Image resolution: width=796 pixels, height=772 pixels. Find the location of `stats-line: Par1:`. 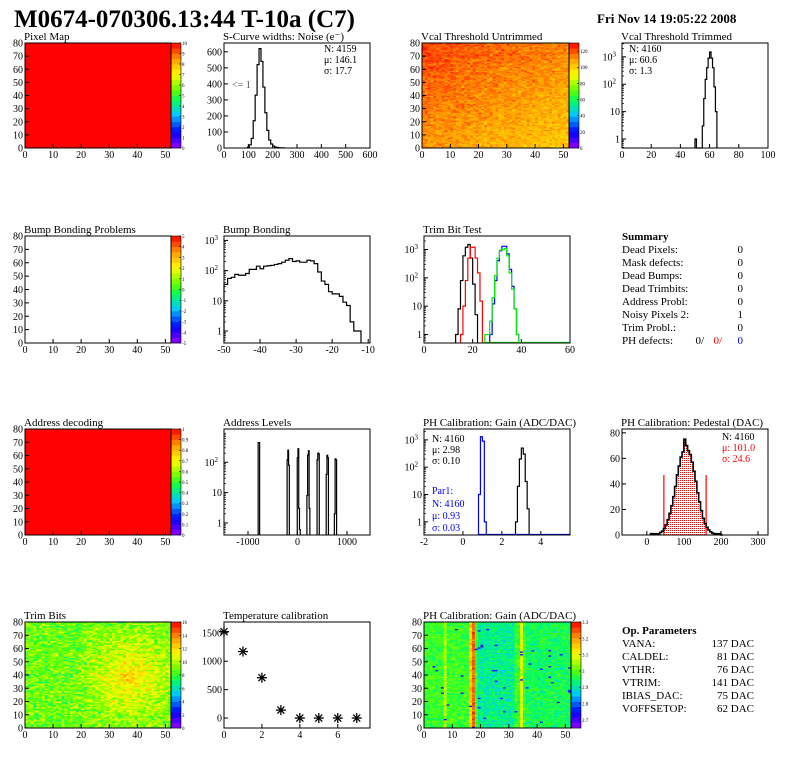

stats-line: Par1: is located at coordinates (442, 491).